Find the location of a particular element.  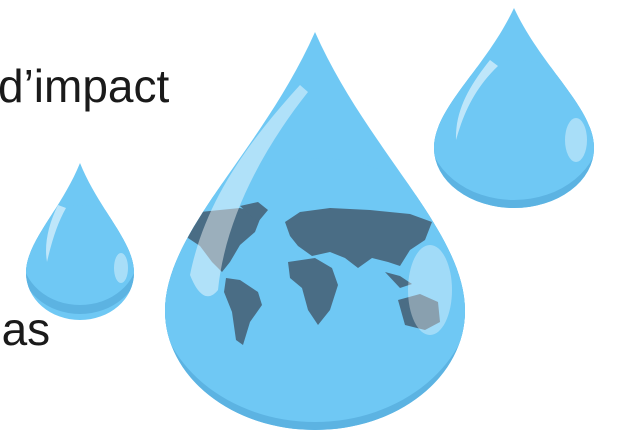

world-map is located at coordinates (307, 273).